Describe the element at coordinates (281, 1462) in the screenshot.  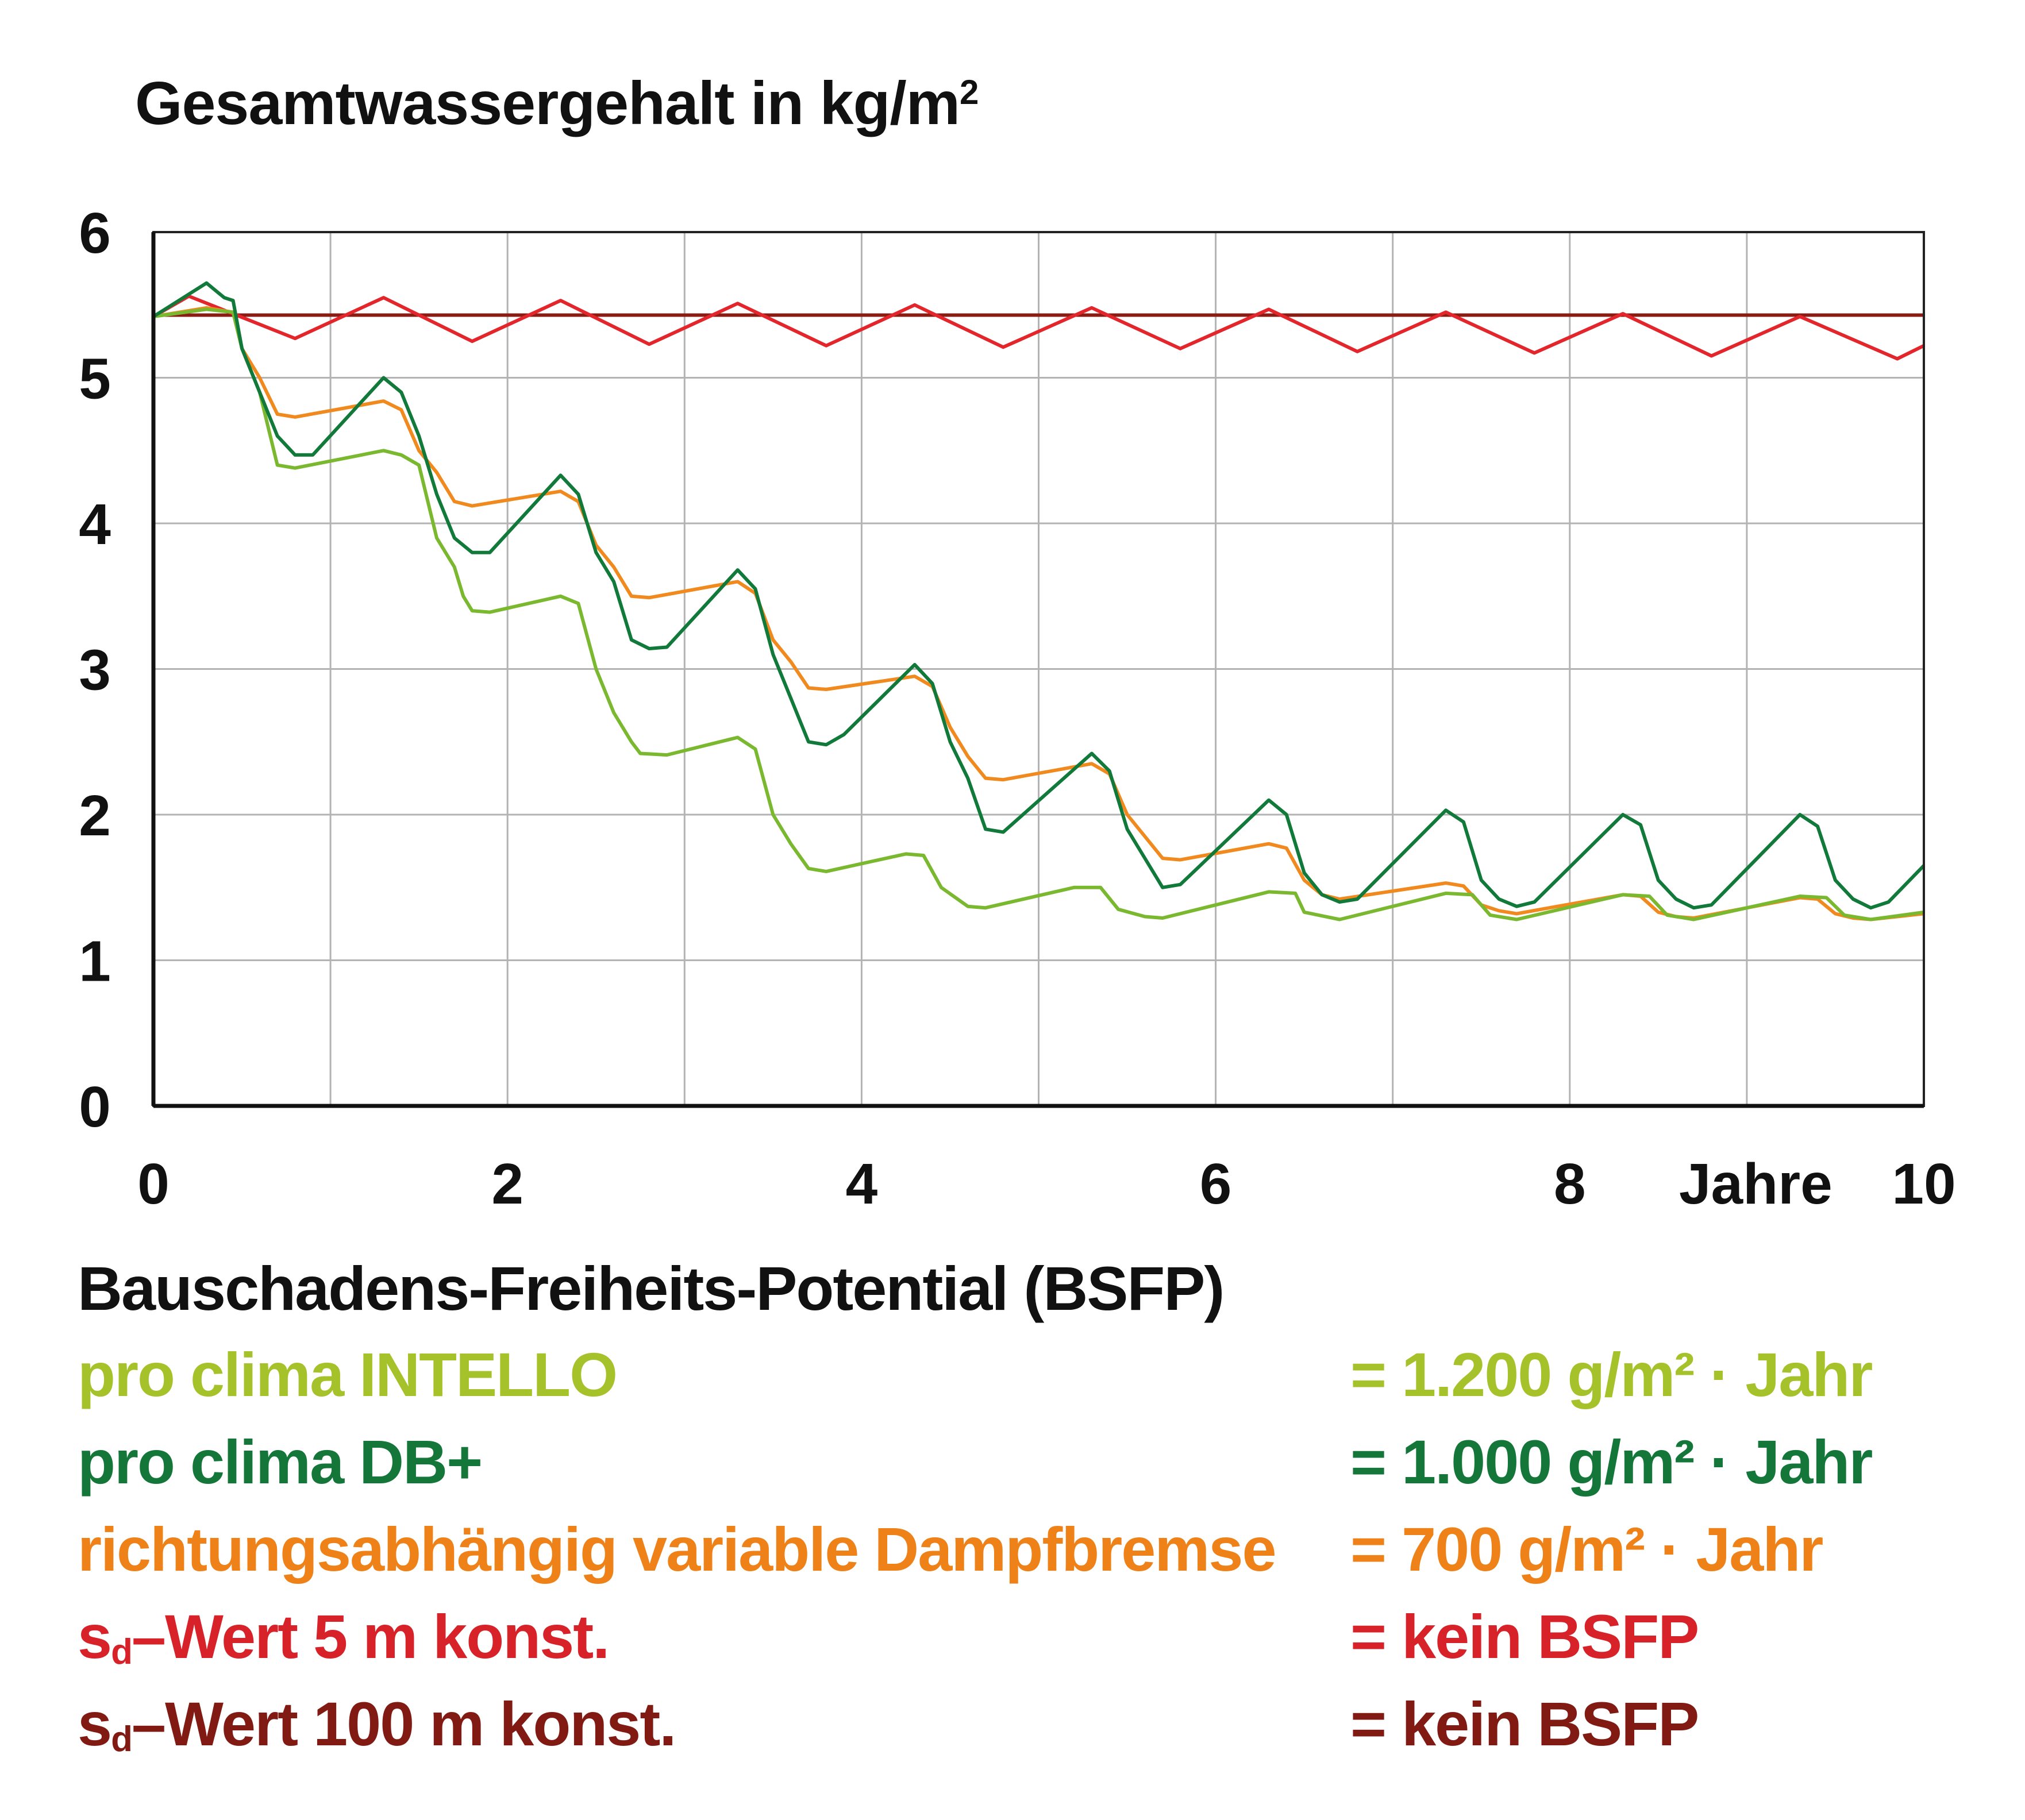
I see `legend-label: pro clima DB+` at that location.